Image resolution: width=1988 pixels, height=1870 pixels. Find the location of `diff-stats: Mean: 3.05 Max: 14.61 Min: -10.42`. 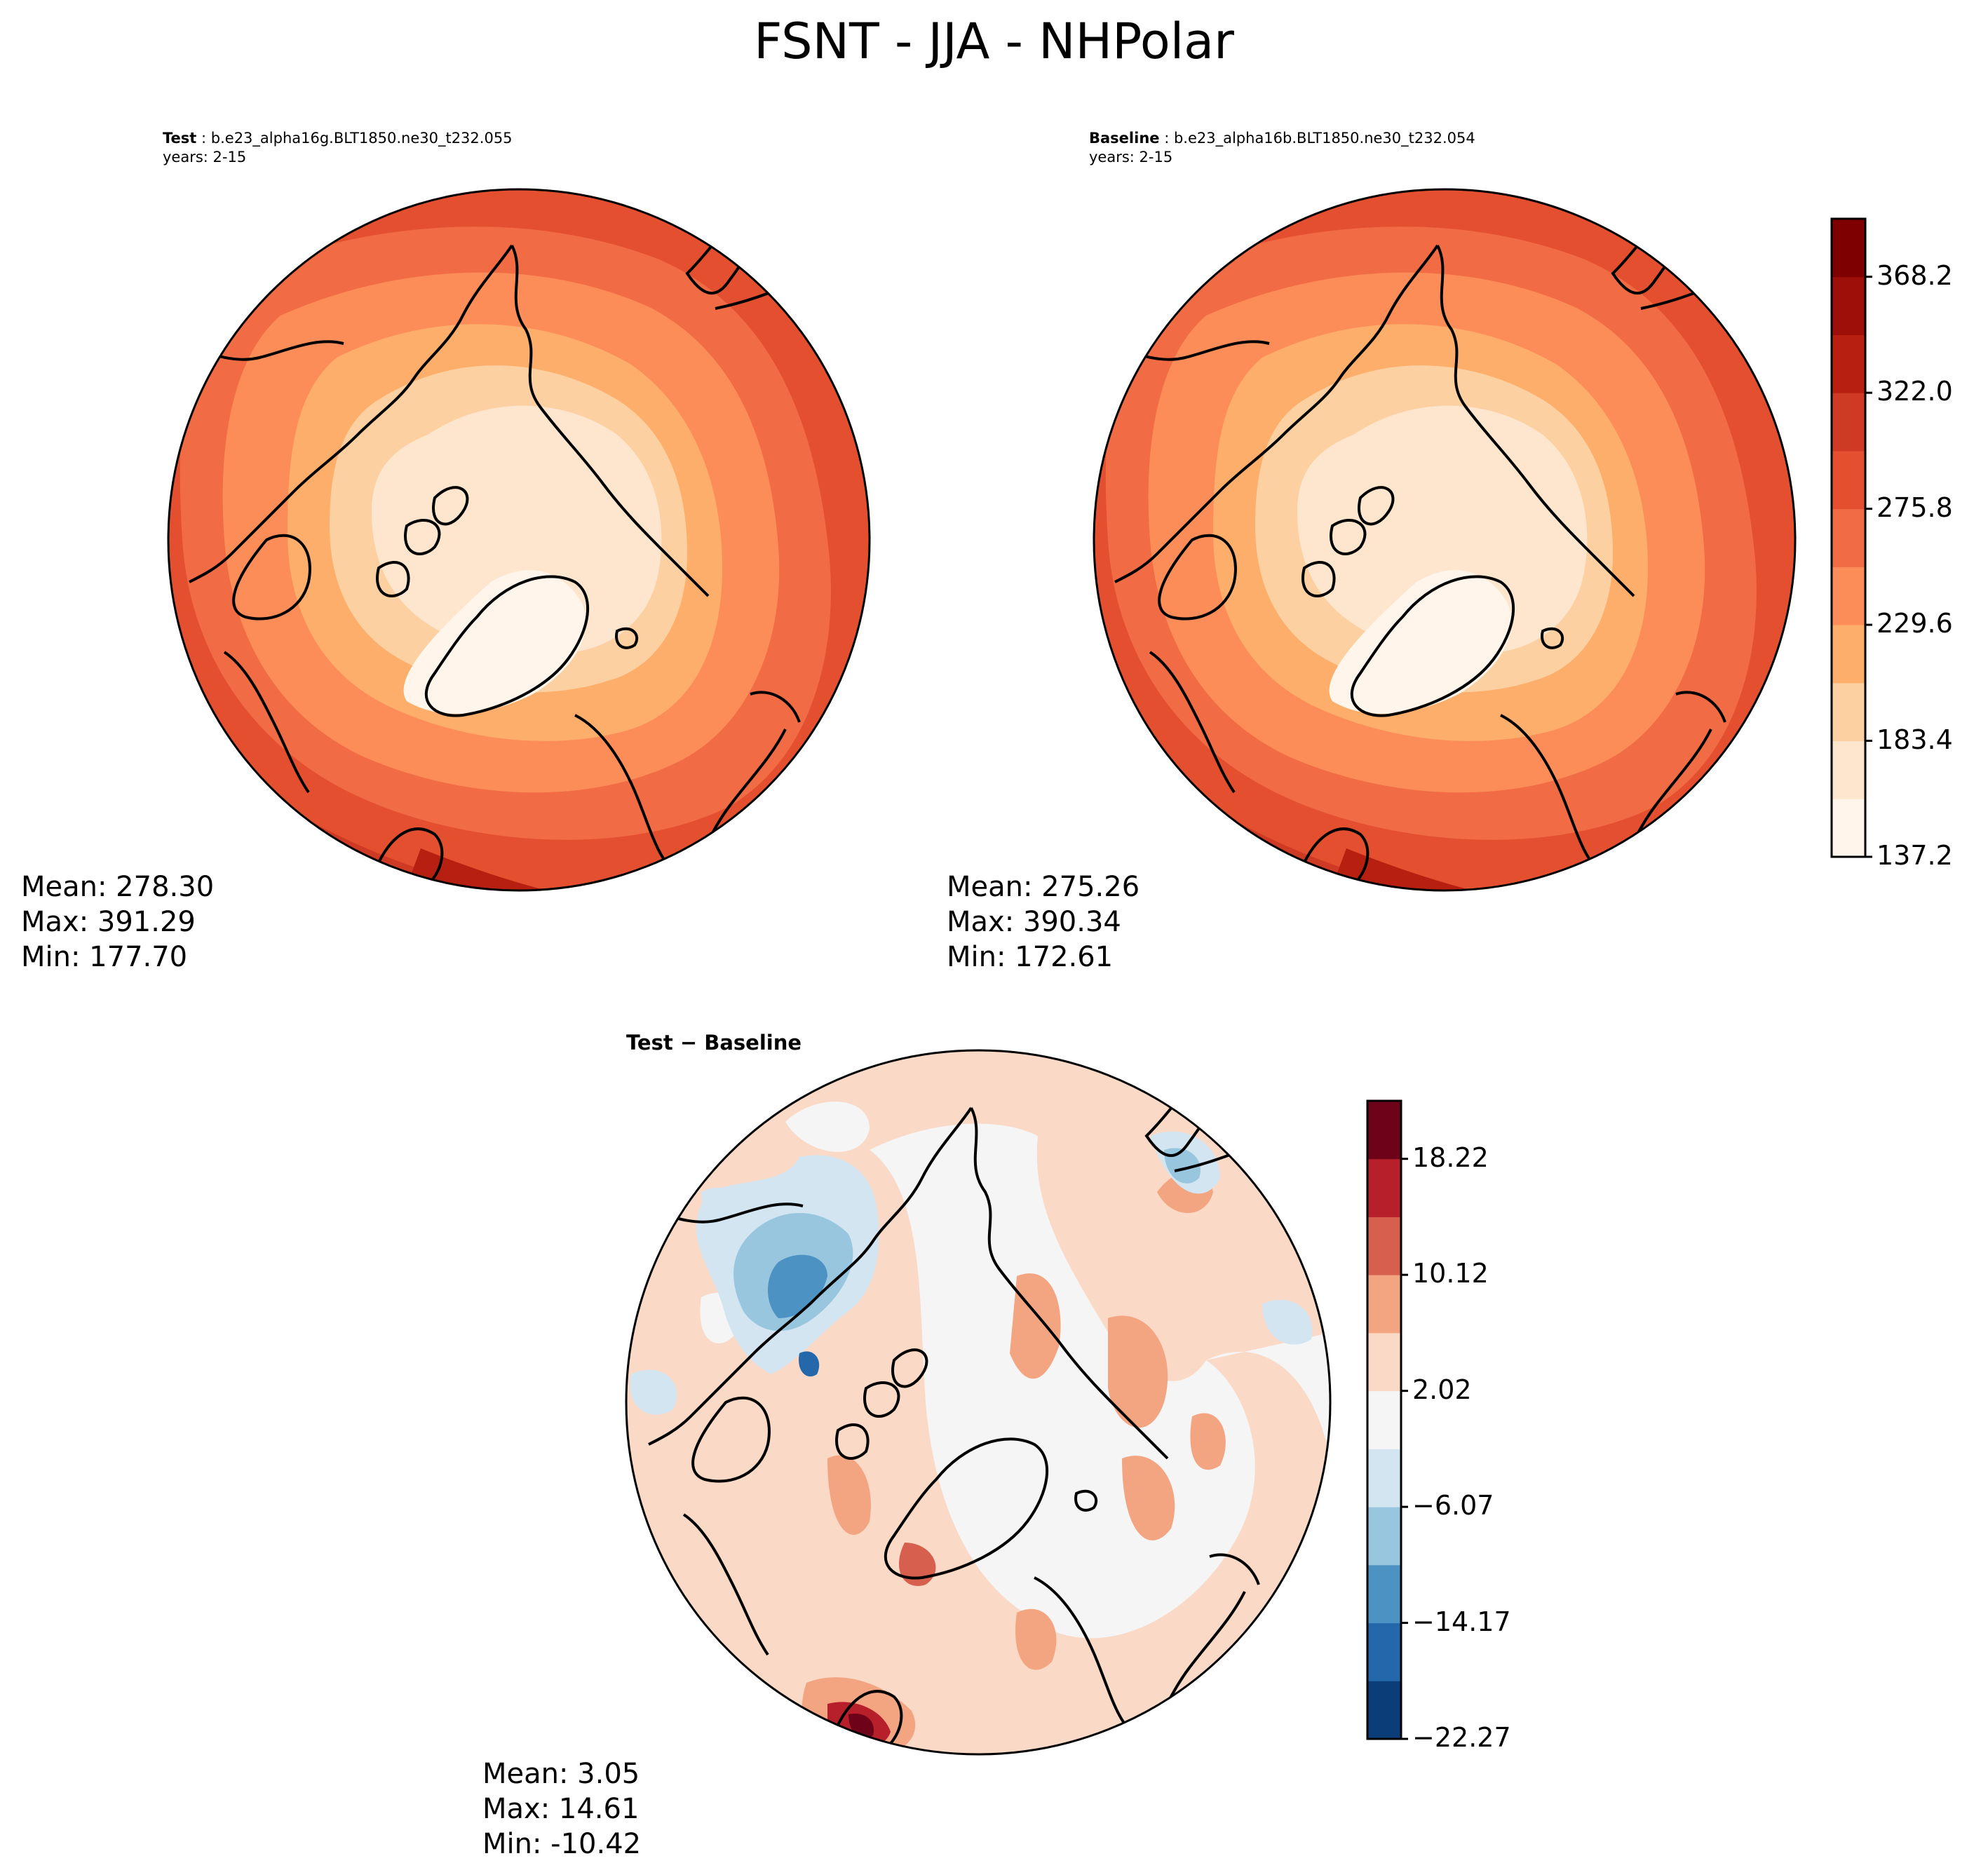

diff-stats: Mean: 3.05 Max: 14.61 Min: -10.42 is located at coordinates (561, 1809).